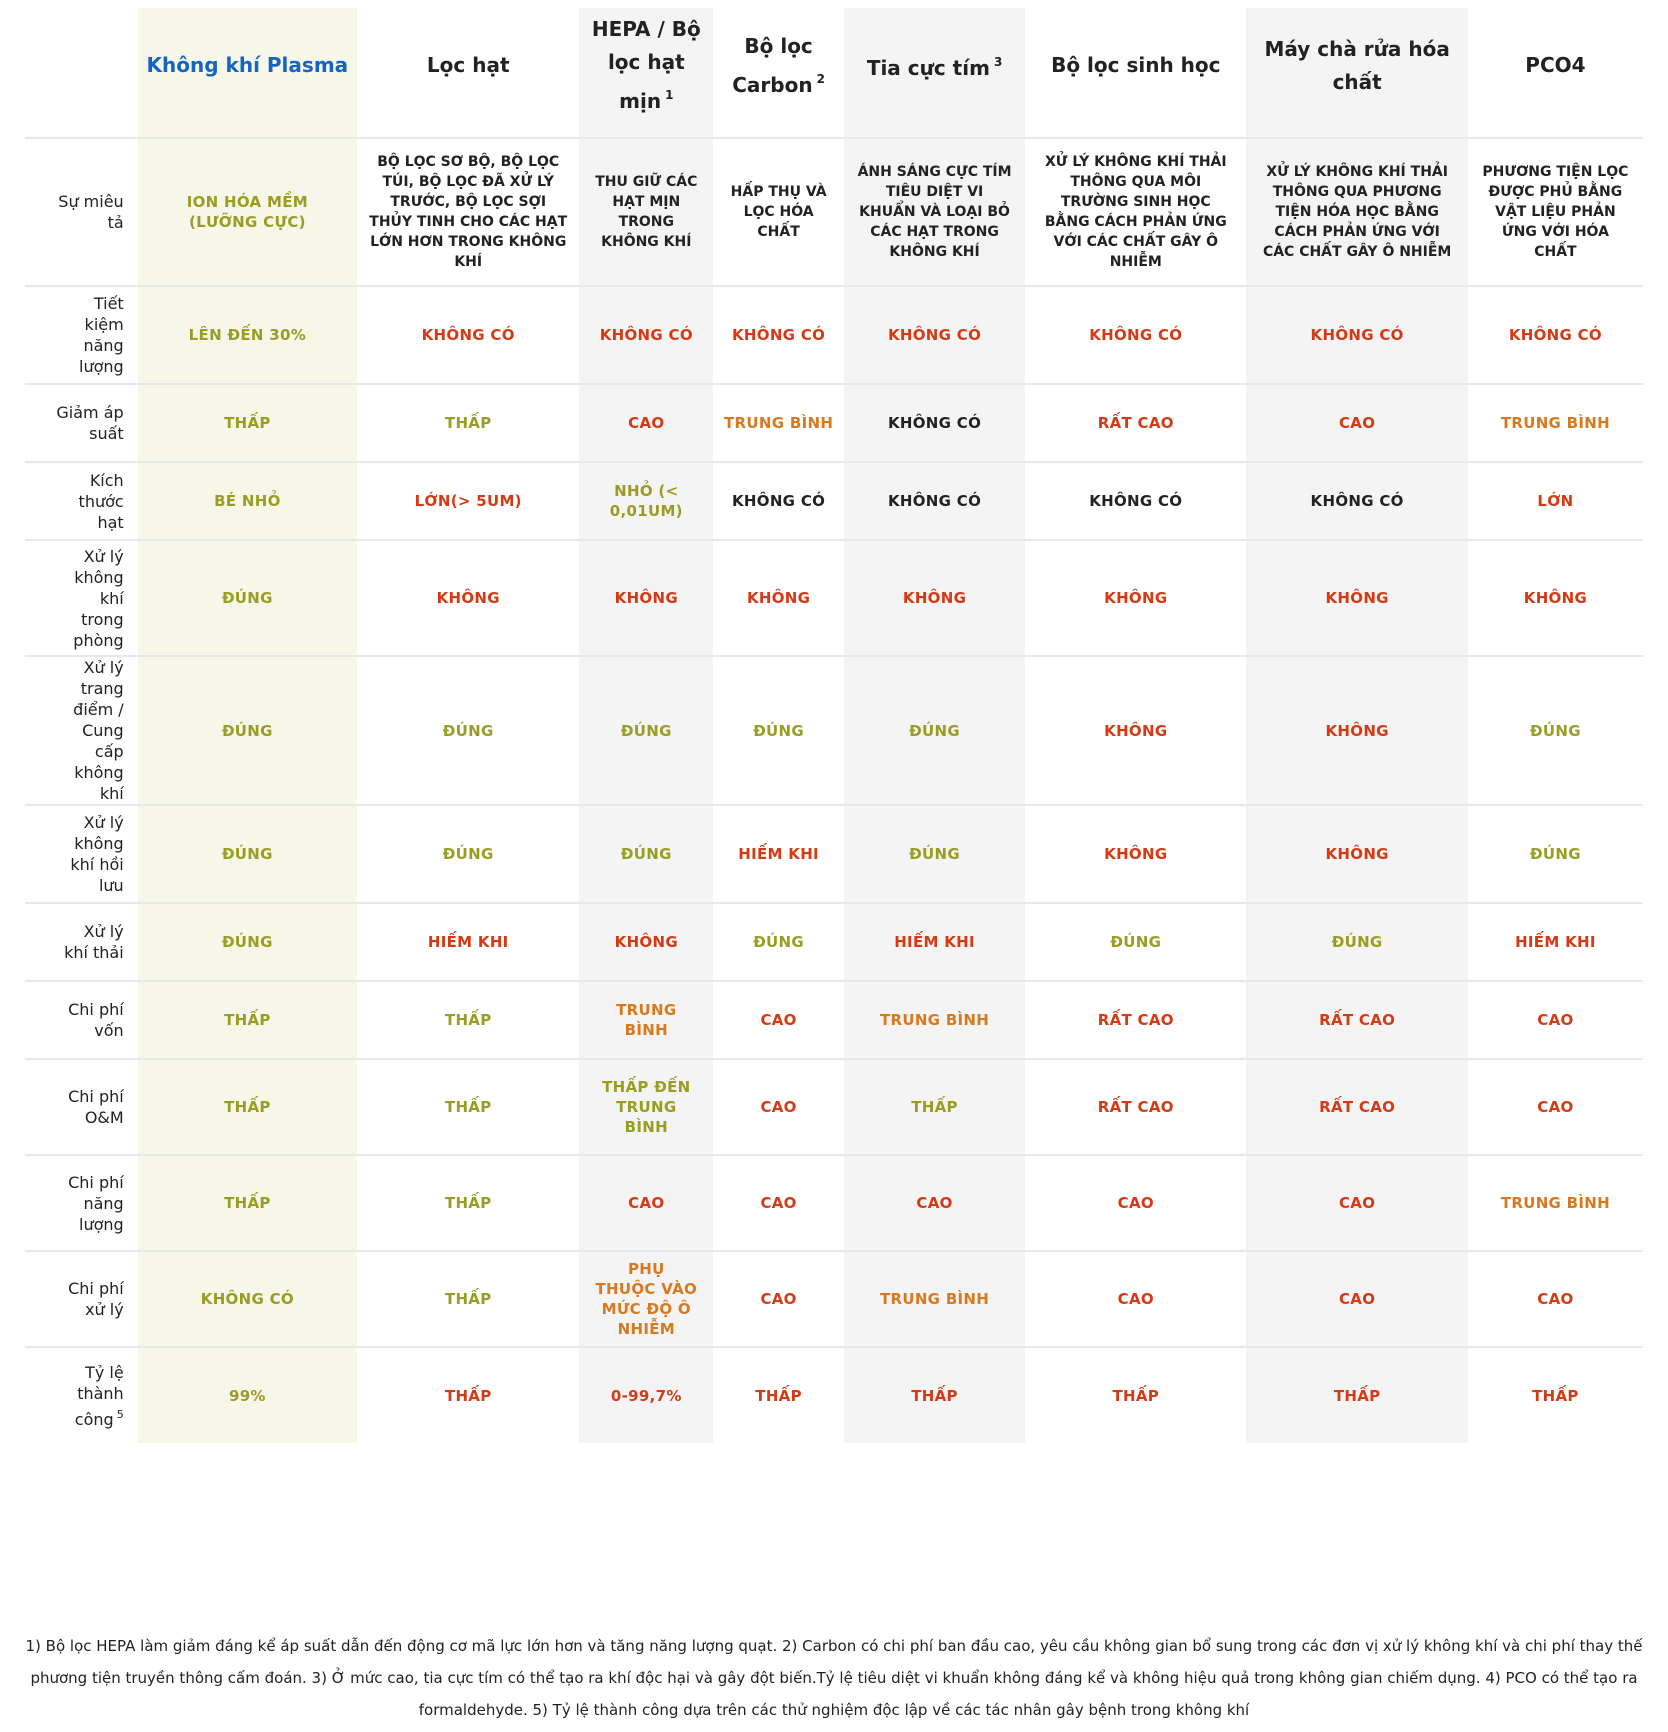 This screenshot has width=1668, height=1732. Describe the element at coordinates (646, 212) in the screenshot. I see `table-cell: THU GIỮ CÁC HẠT MỊN TRONG KHÔNG KHÍ` at that location.